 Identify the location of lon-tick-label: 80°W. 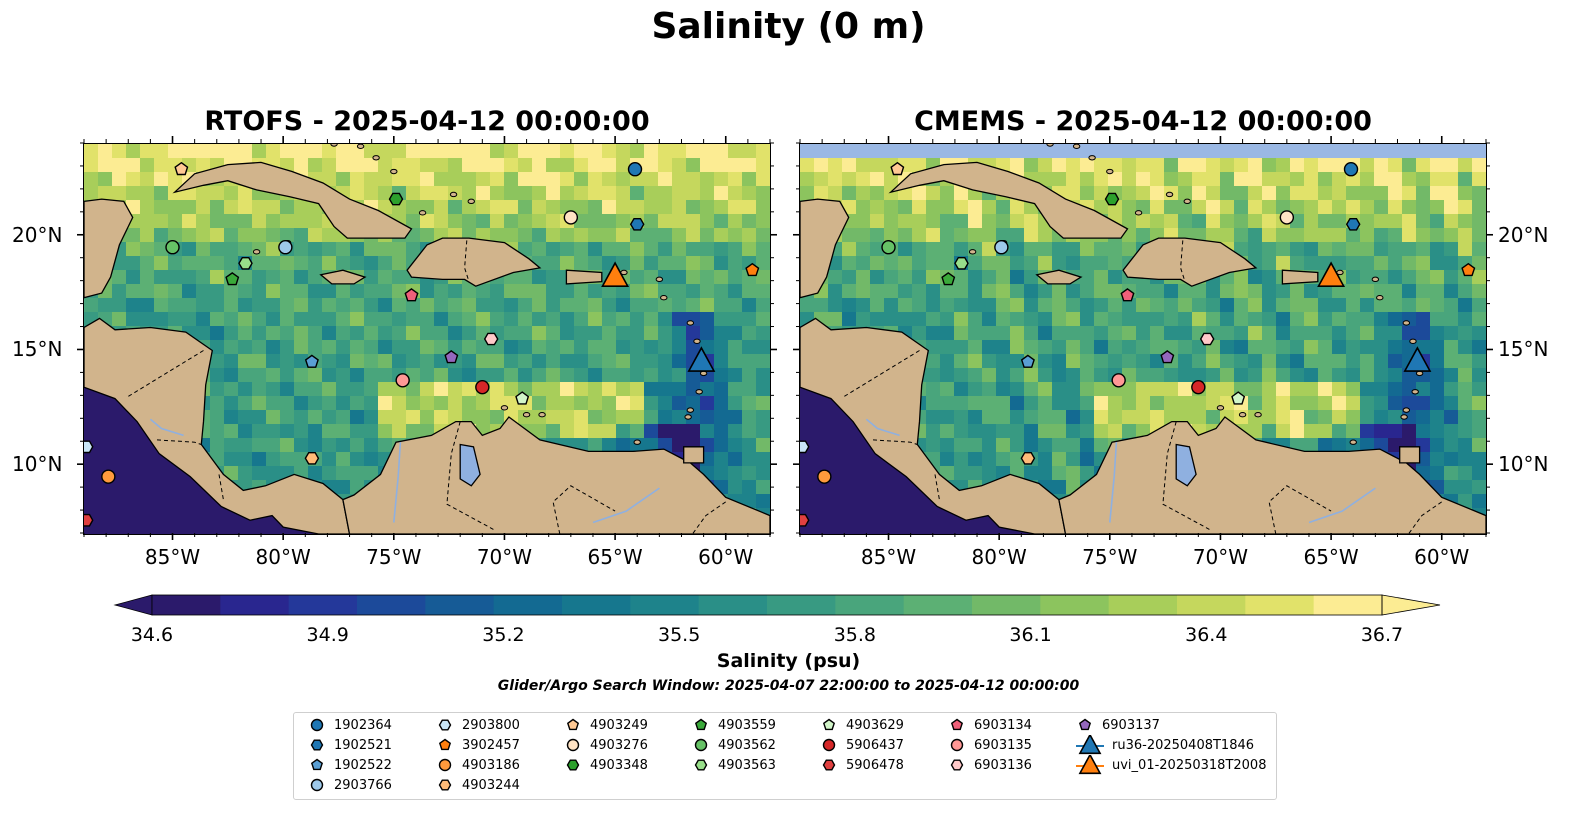
(999, 557).